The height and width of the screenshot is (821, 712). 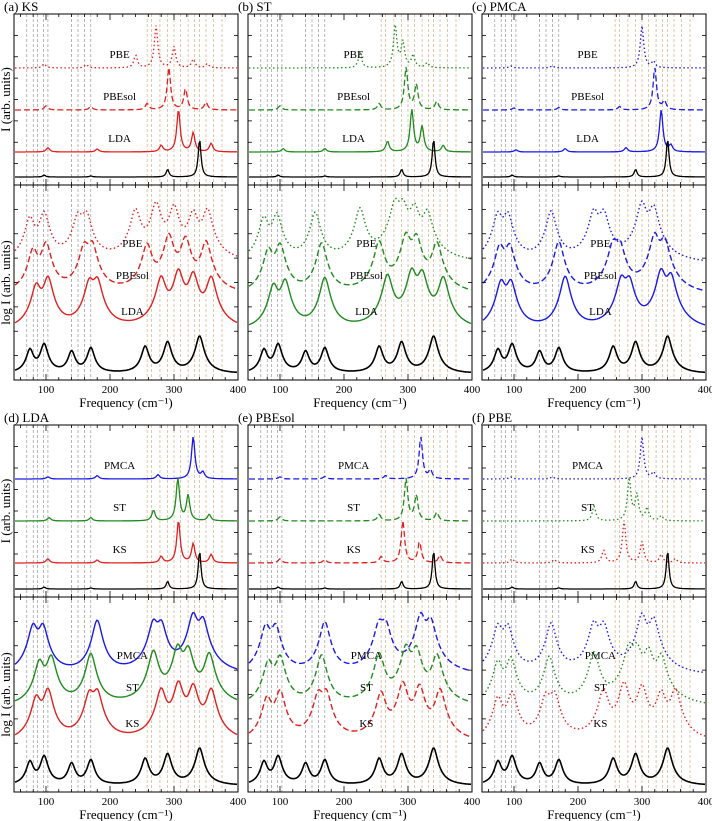 What do you see at coordinates (255, 7) in the screenshot?
I see `panel-title: (b) ST` at bounding box center [255, 7].